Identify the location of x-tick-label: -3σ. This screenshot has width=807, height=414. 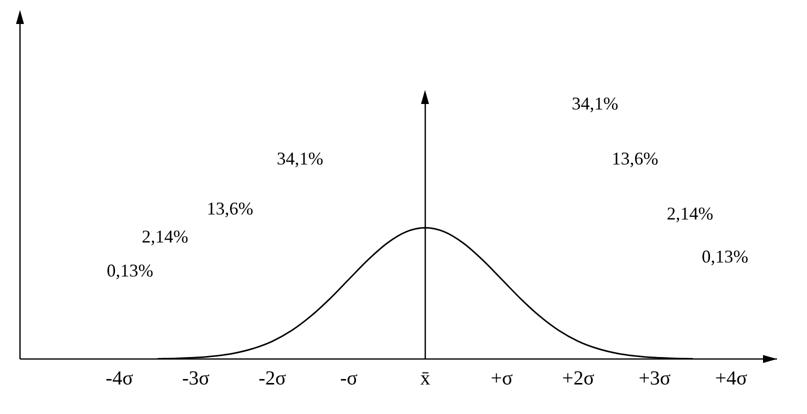
(196, 378).